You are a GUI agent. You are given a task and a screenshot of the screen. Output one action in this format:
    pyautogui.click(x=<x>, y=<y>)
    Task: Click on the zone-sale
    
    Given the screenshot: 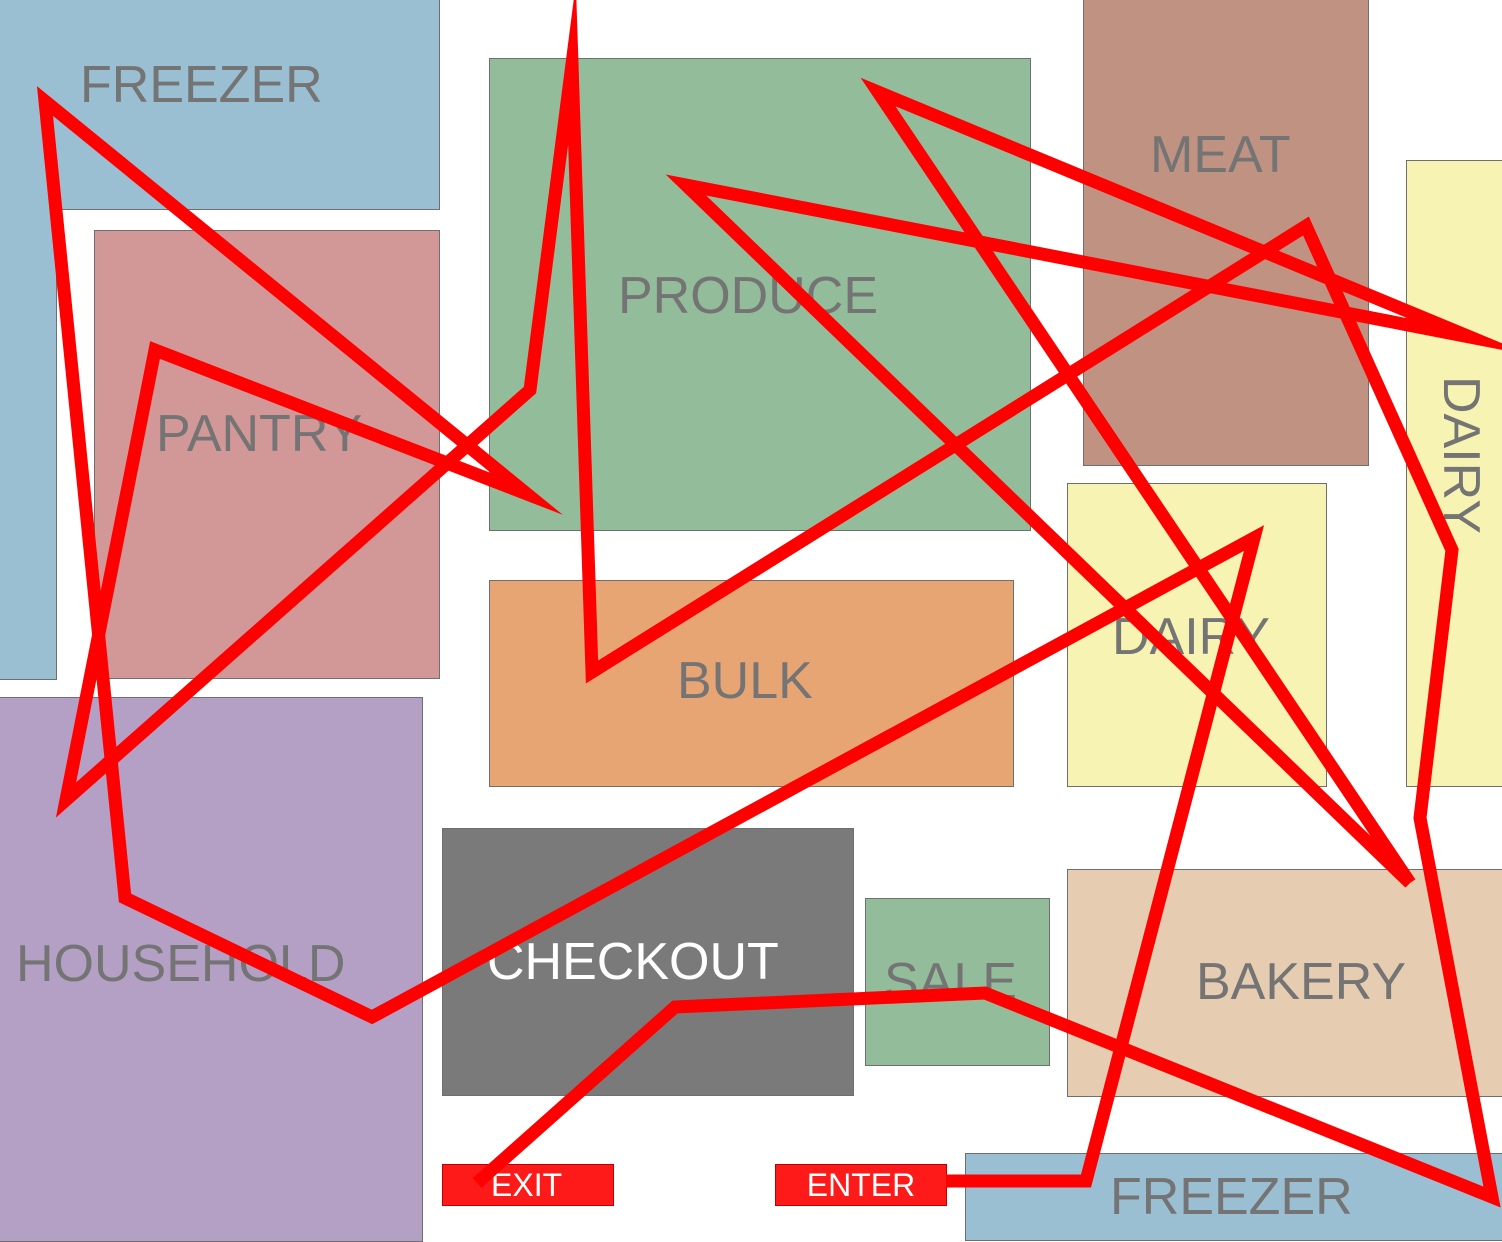 What is the action you would take?
    pyautogui.click(x=957, y=982)
    